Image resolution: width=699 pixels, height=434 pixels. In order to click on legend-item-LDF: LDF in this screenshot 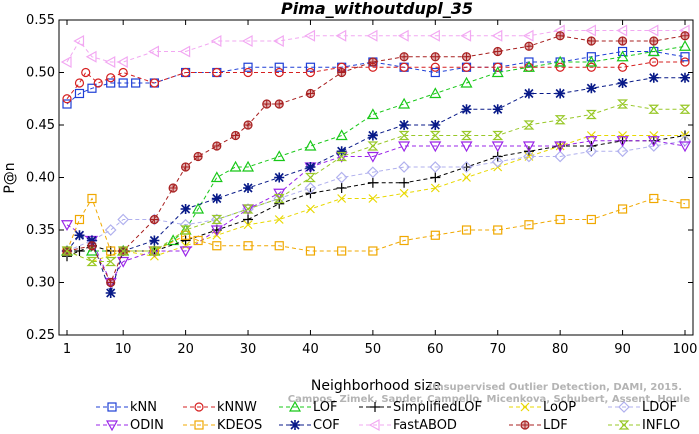, I will do `click(538, 425)`.